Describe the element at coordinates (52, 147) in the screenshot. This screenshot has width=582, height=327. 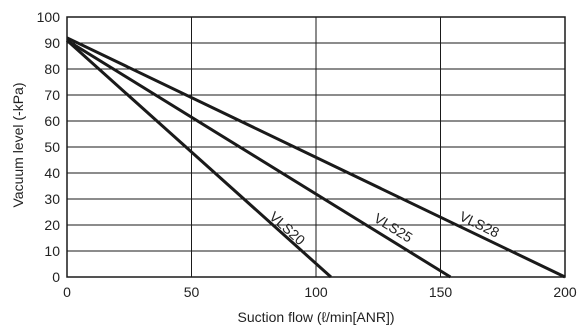
I see `y-tick-label: 50` at that location.